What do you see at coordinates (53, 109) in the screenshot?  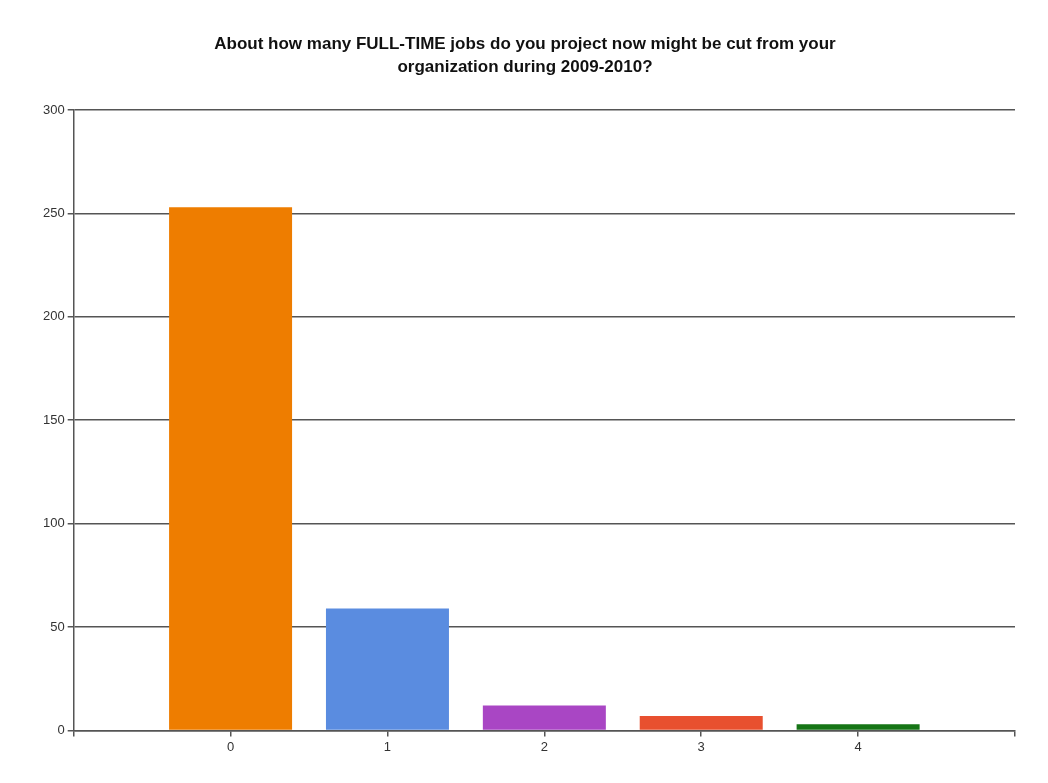 I see `y-tick-label: 300` at bounding box center [53, 109].